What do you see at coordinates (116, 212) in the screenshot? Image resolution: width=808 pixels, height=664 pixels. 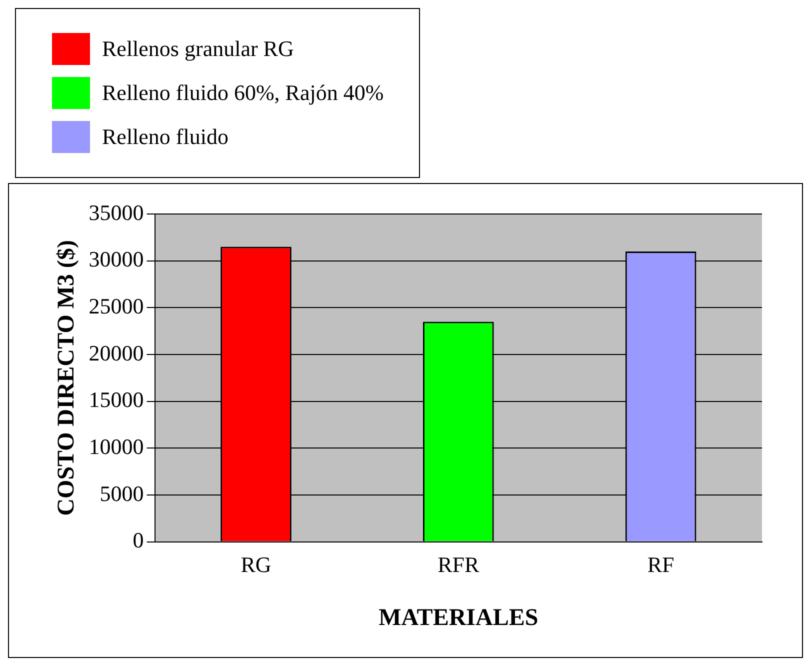 I see `y-tick-label: 35000` at bounding box center [116, 212].